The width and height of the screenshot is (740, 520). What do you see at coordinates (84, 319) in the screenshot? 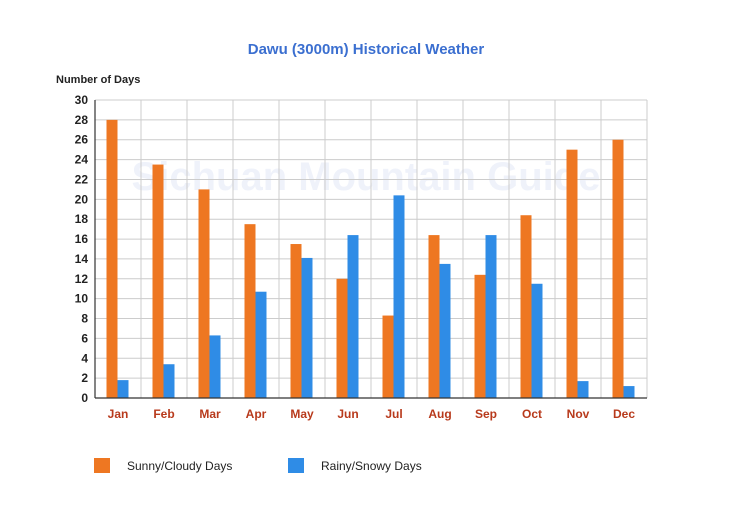
I see `y-tick-label: 8` at bounding box center [84, 319].